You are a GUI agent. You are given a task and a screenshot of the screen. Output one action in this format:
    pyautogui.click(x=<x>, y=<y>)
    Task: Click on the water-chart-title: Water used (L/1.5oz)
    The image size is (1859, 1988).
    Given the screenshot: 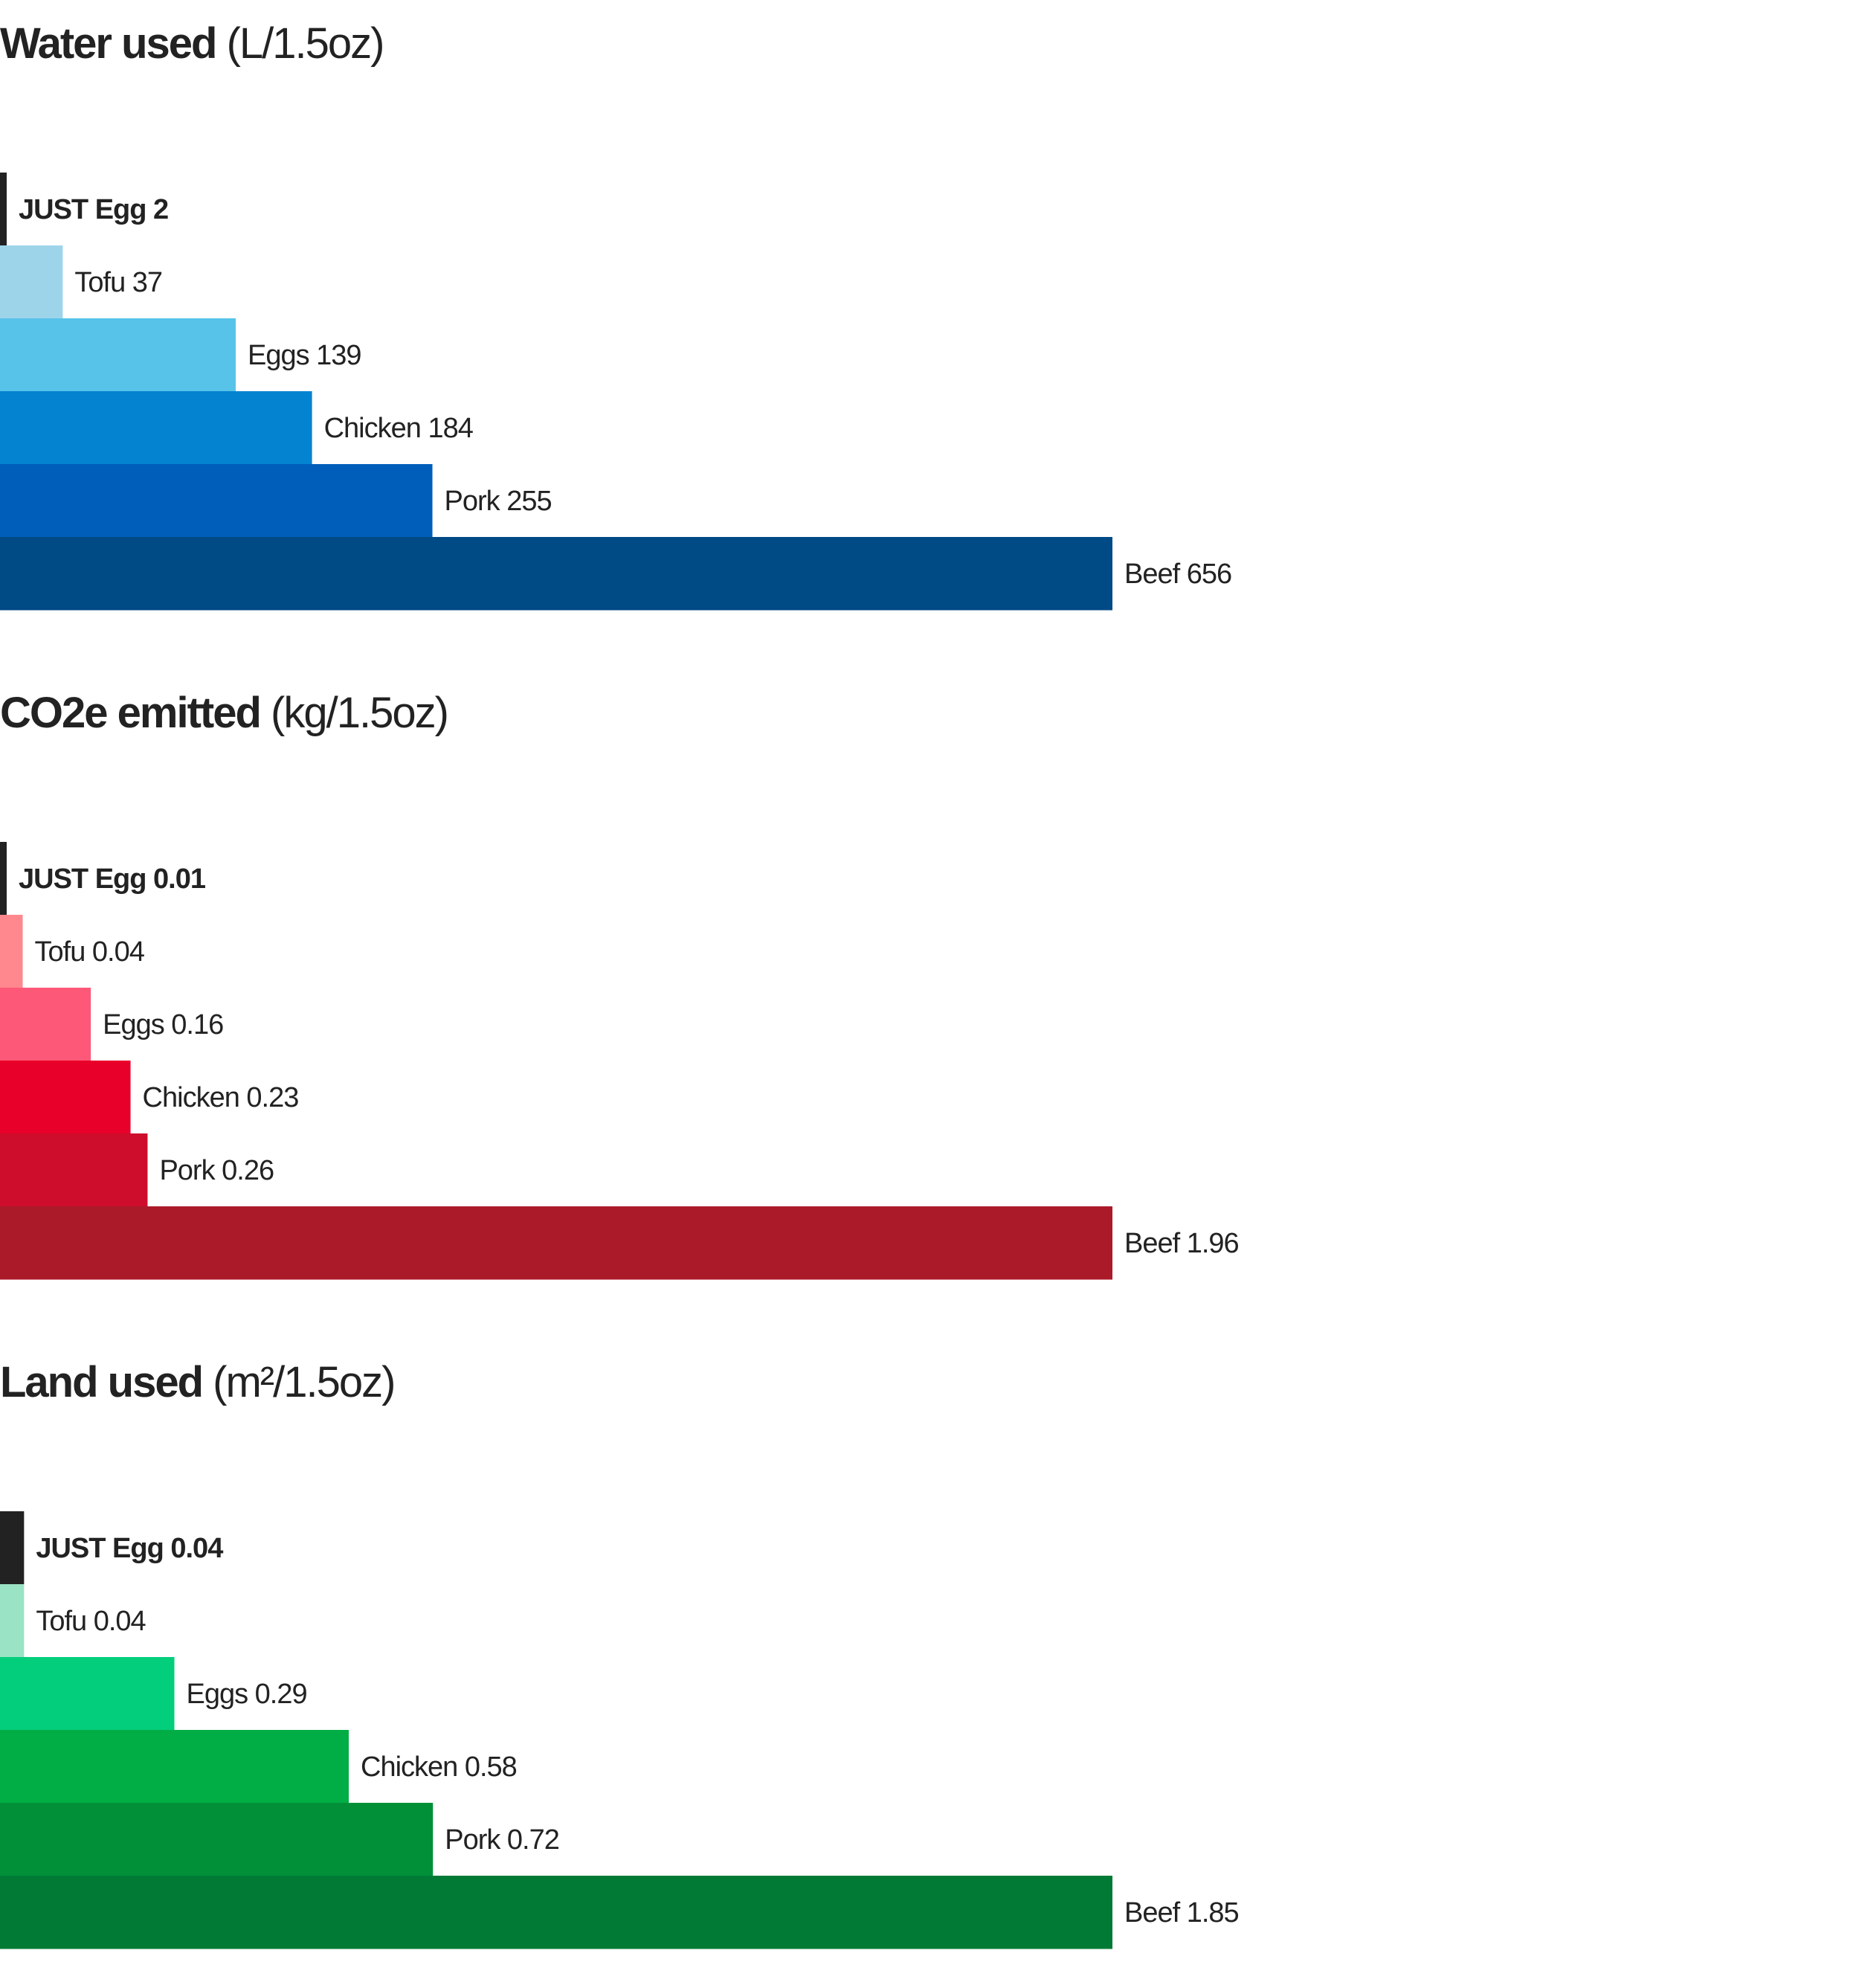 What is the action you would take?
    pyautogui.click(x=192, y=43)
    